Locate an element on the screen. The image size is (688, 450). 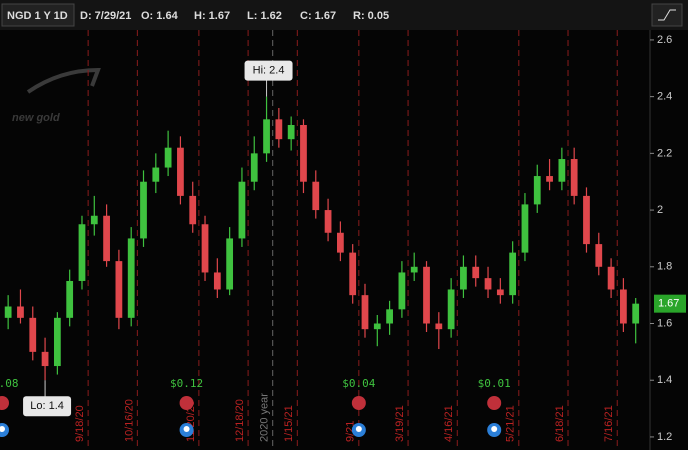
year-label: 2020 year is located at coordinates (265, 417).